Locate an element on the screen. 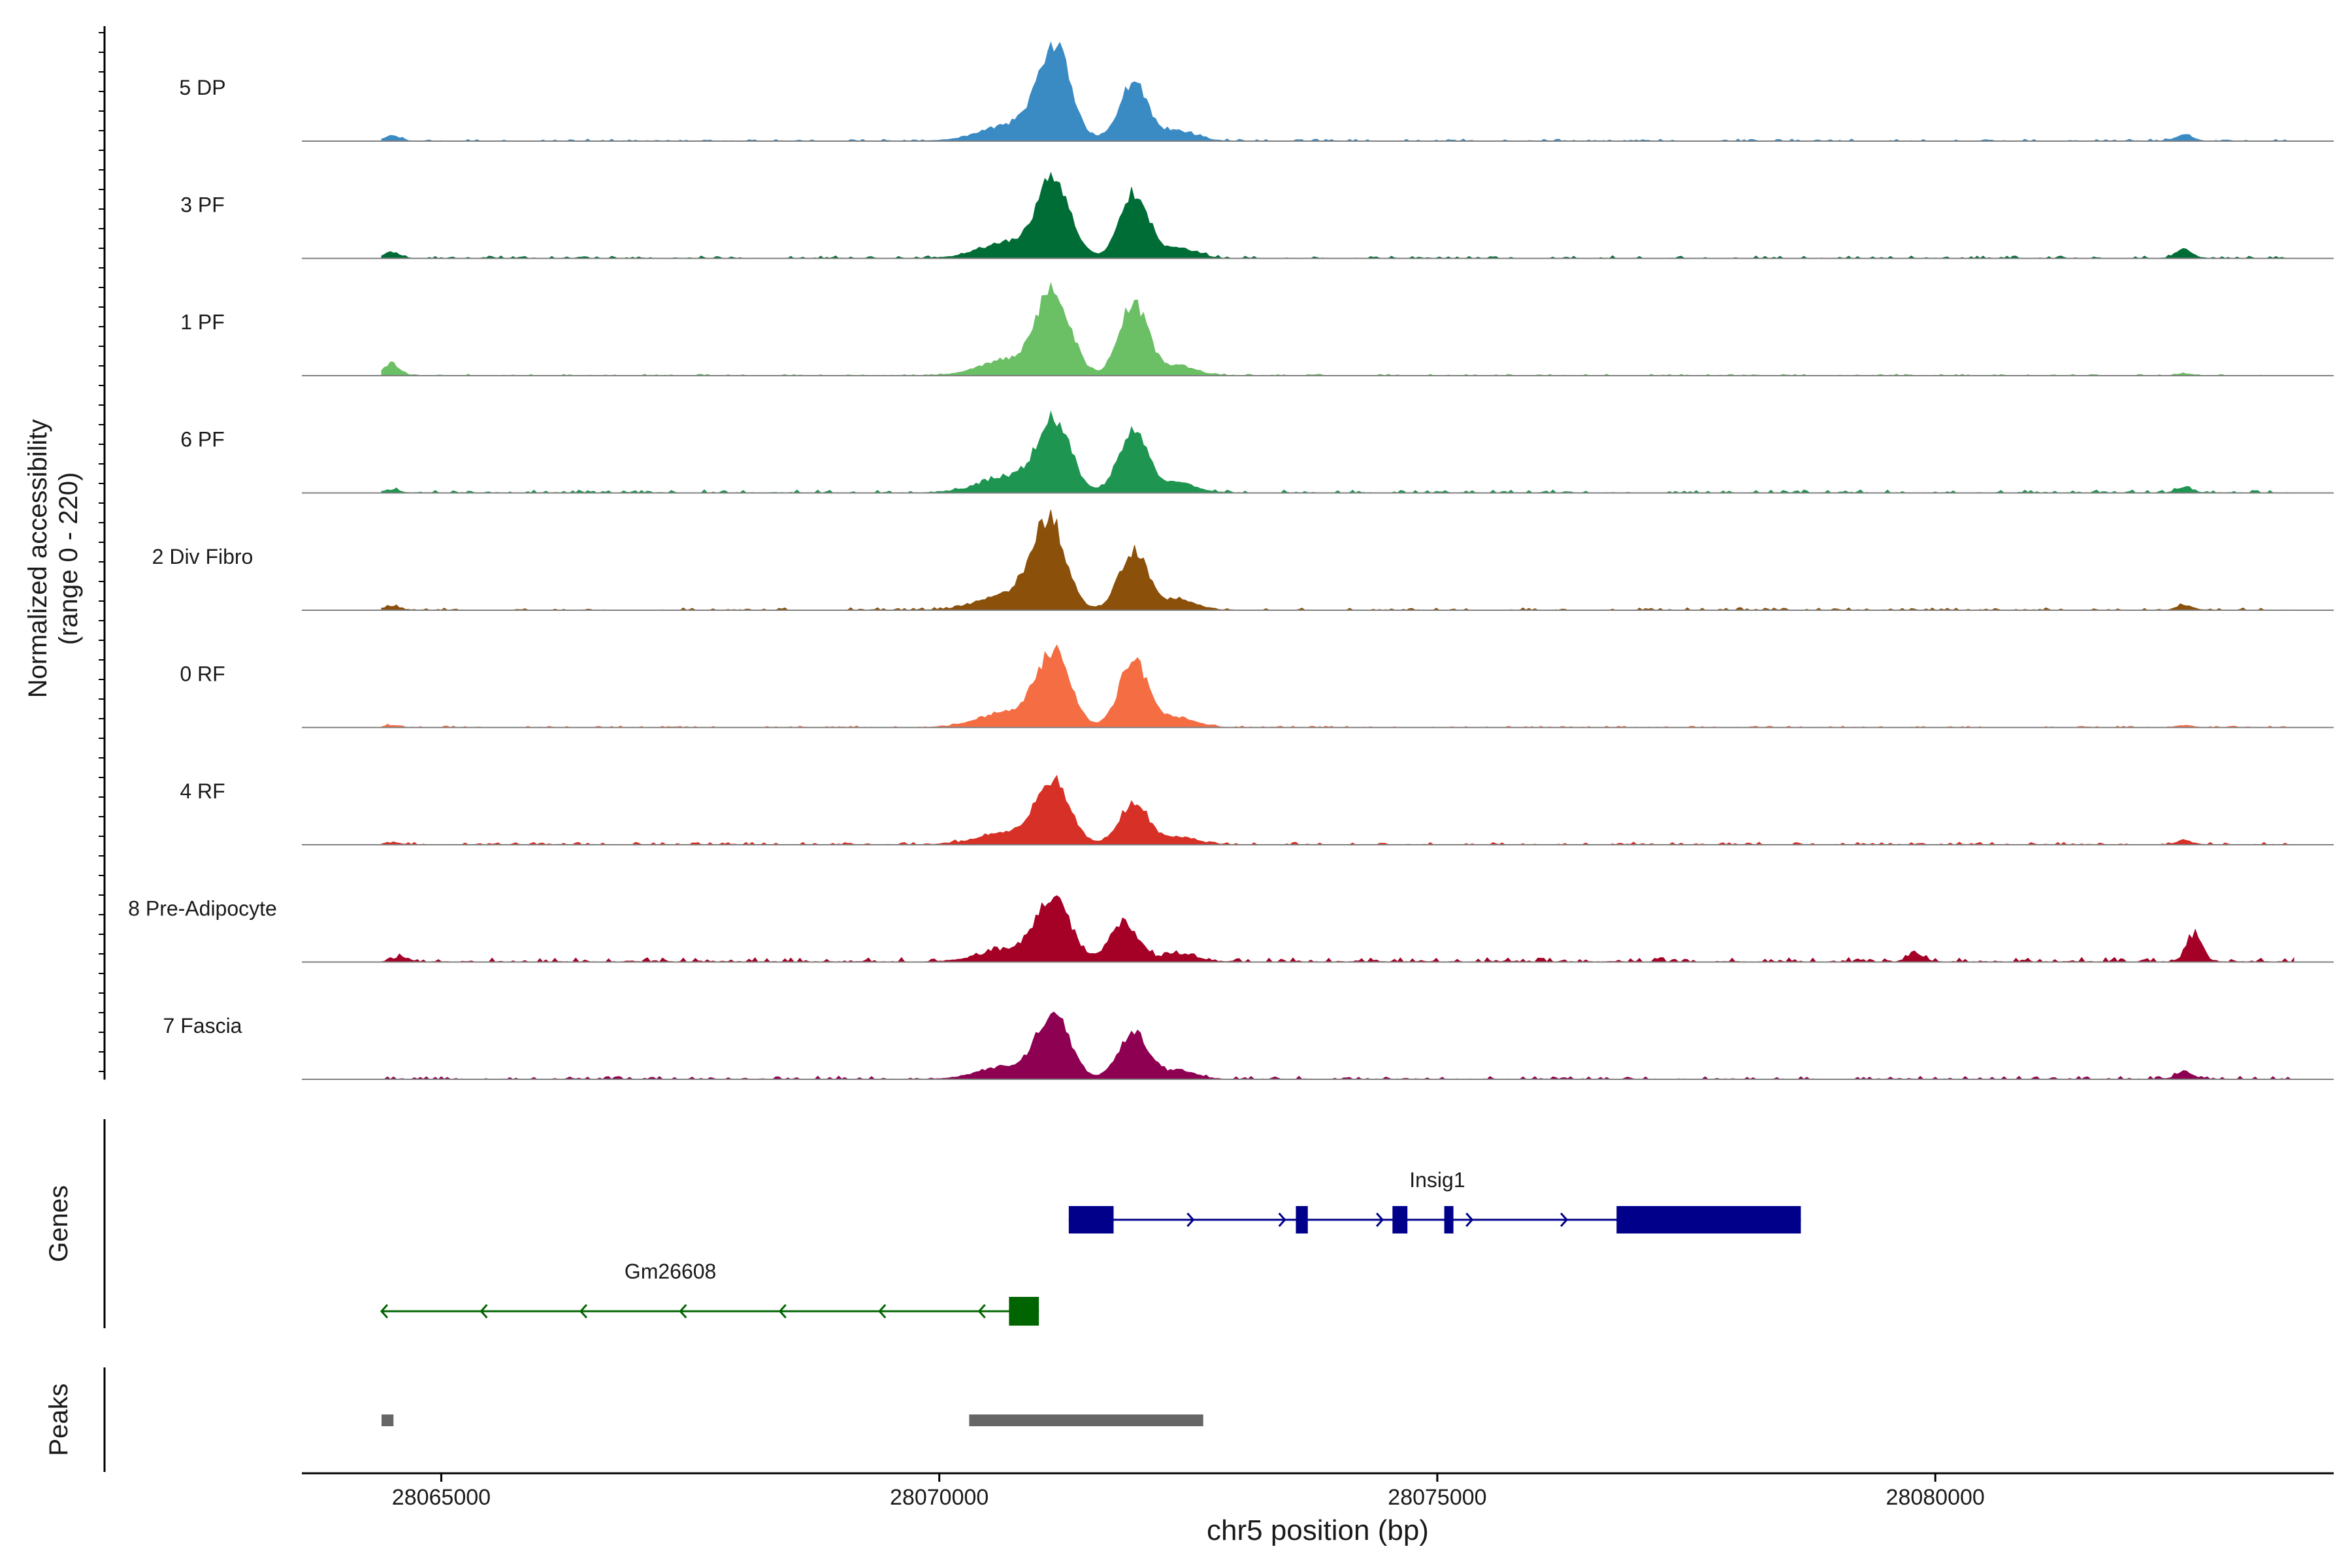 The image size is (2352, 1568). coverage-track: 3 PF is located at coordinates (1257, 215).